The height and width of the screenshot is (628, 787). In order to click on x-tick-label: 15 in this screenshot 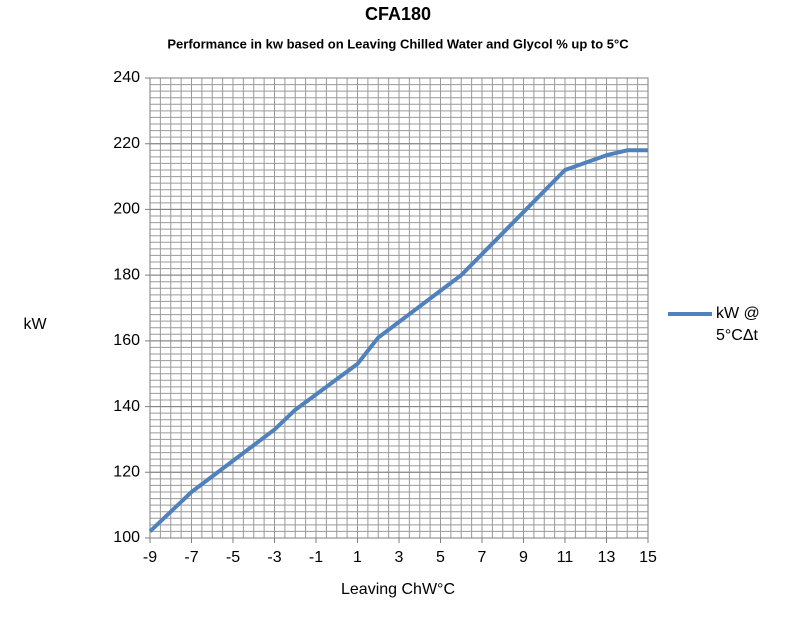, I will do `click(648, 557)`.